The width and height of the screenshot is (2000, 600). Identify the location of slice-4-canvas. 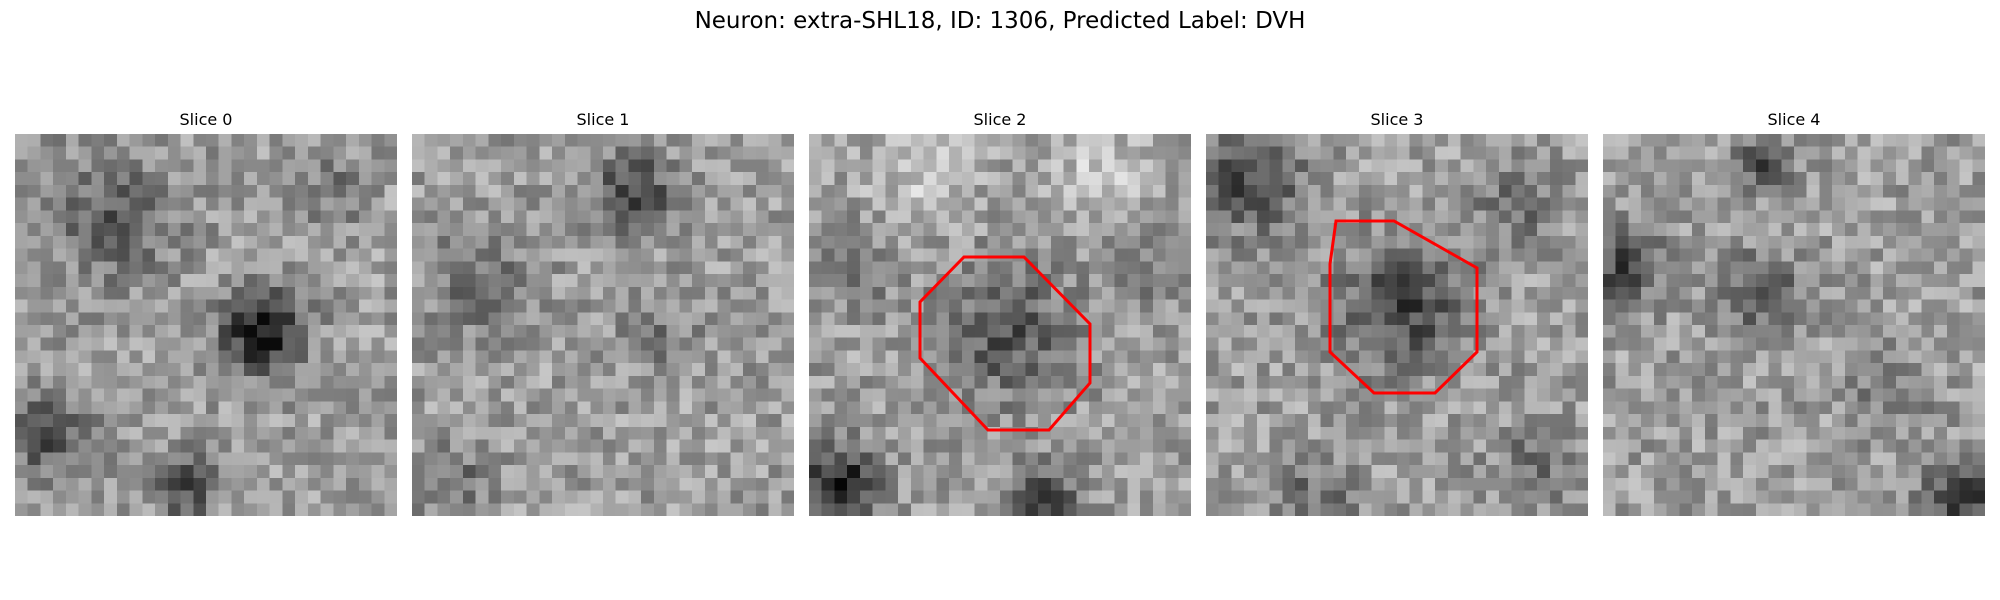
(1794, 325).